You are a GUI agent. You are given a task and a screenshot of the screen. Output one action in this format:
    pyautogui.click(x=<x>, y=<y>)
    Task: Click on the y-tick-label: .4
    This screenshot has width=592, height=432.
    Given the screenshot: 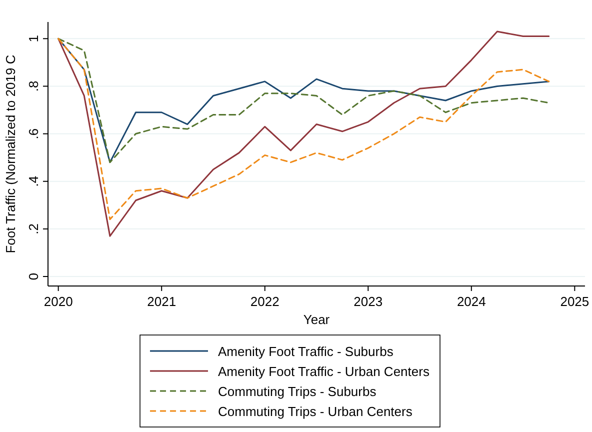 What is the action you would take?
    pyautogui.click(x=33, y=181)
    